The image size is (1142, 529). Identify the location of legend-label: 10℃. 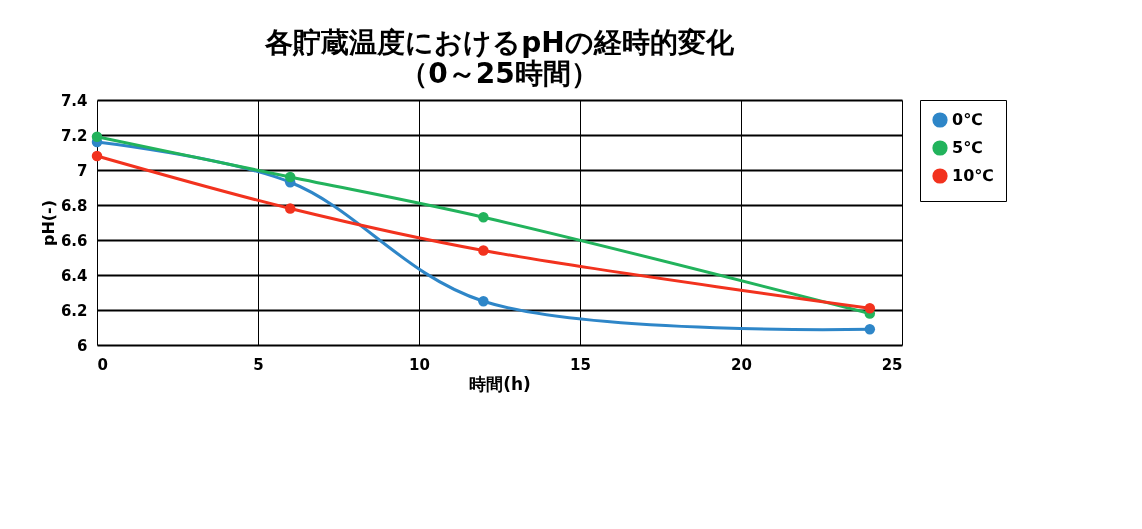
(973, 175).